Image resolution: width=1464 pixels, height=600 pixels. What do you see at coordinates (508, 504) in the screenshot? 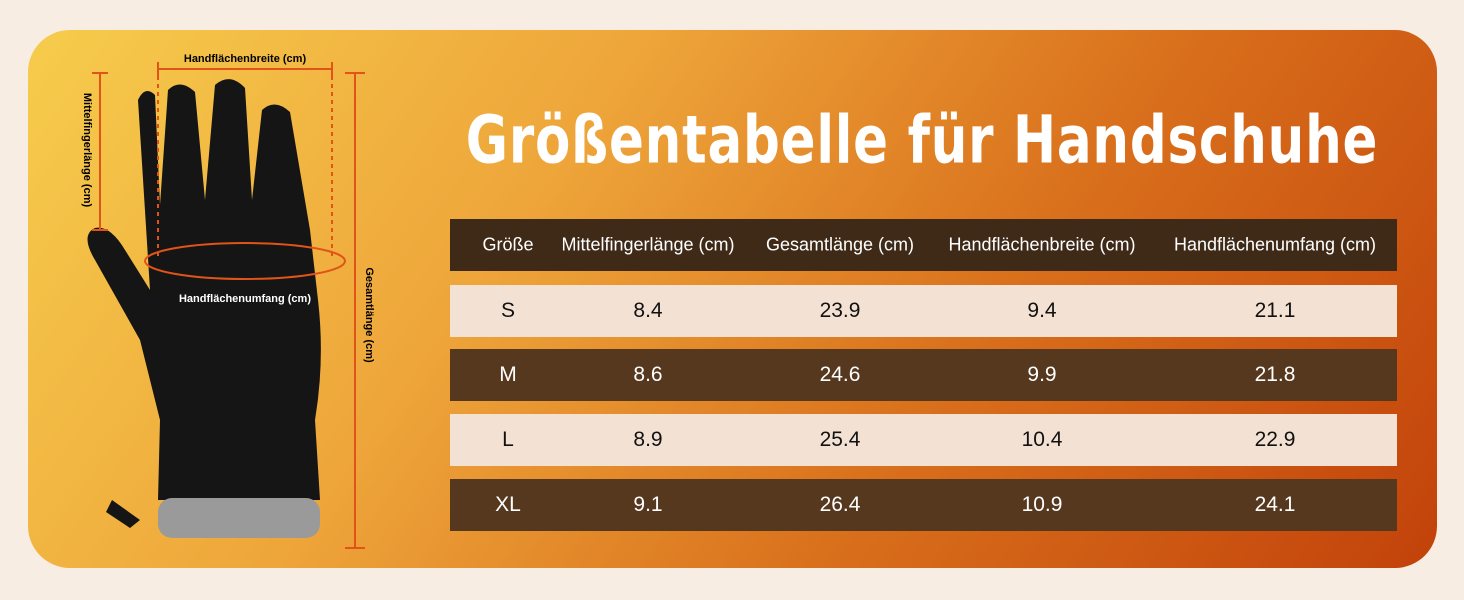
I see `table-cell: XL` at bounding box center [508, 504].